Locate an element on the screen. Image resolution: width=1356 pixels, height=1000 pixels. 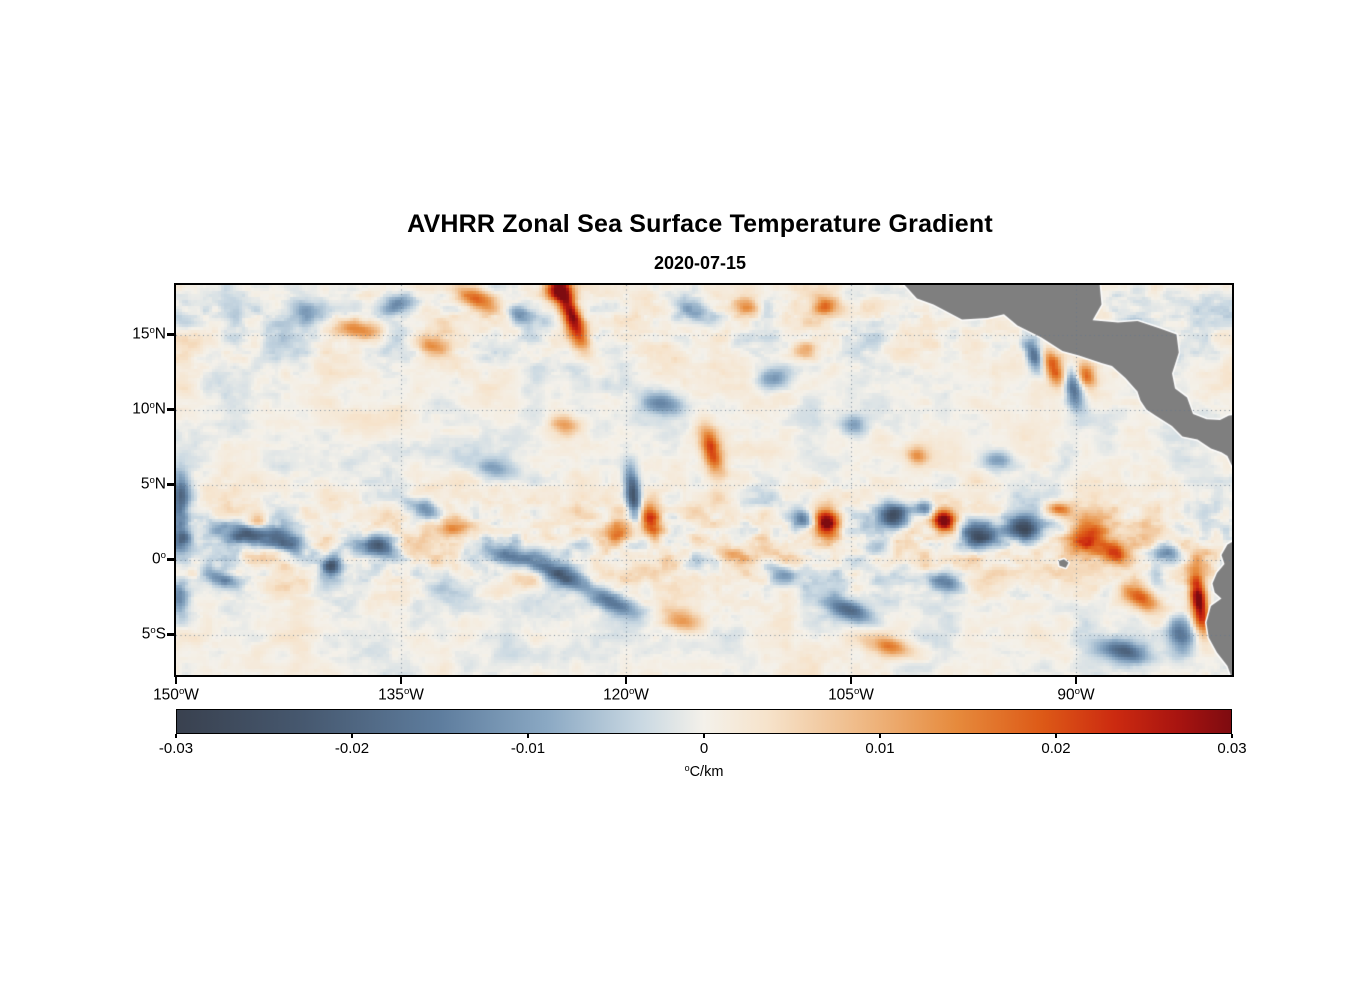
x-axis-tick-label: 150oW is located at coordinates (176, 695).